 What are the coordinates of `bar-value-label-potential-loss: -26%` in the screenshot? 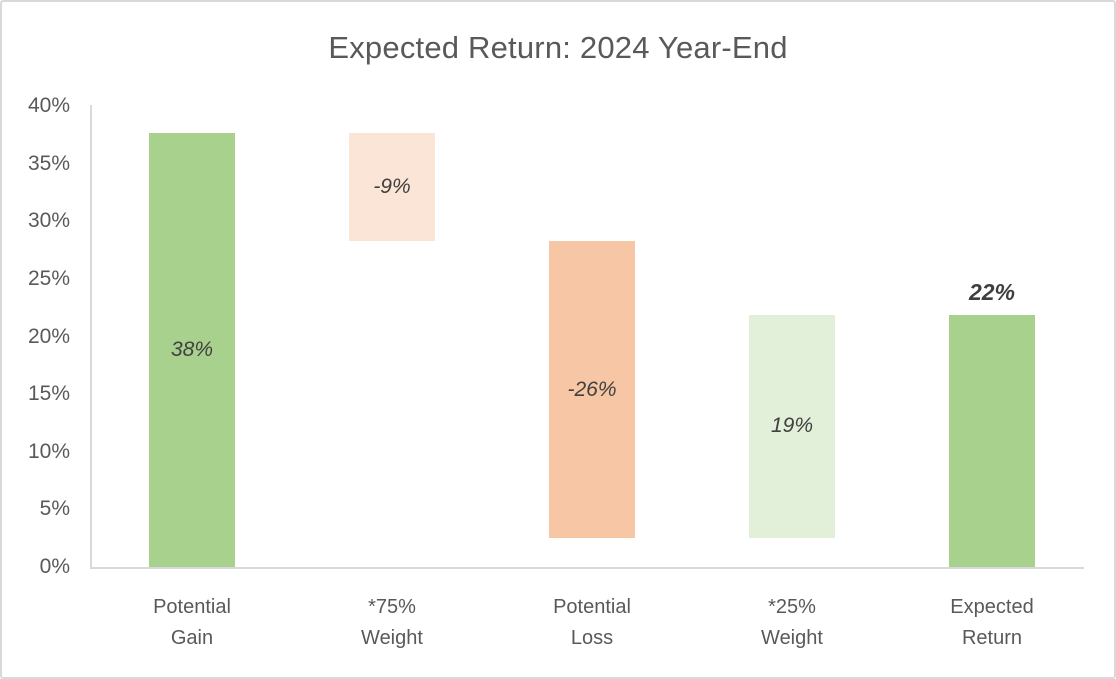 It's located at (592, 389).